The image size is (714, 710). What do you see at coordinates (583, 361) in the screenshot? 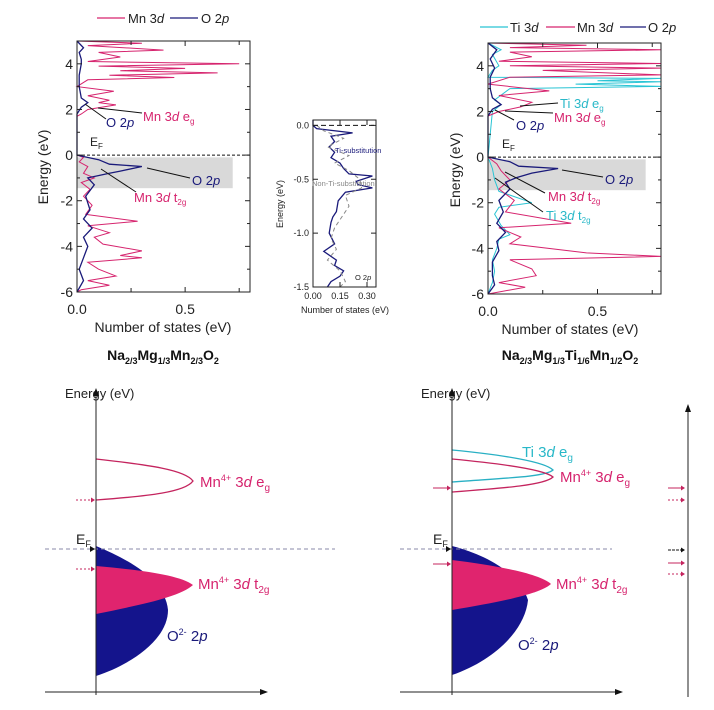
I see `formula-subscript: 1/6` at bounding box center [583, 361].